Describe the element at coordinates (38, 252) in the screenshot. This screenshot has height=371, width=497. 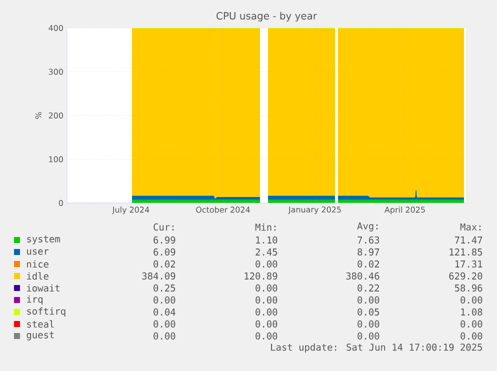
I see `legend-label: user` at that location.